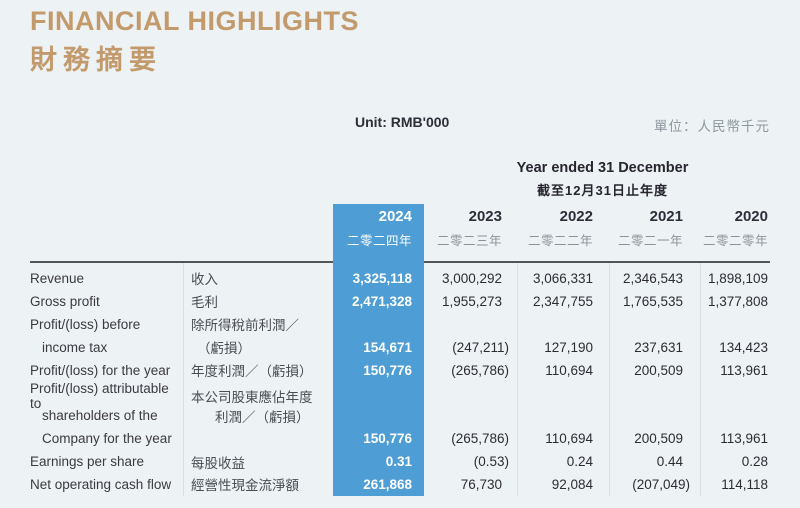  I want to click on col-header-year: 2023, so click(485, 216).